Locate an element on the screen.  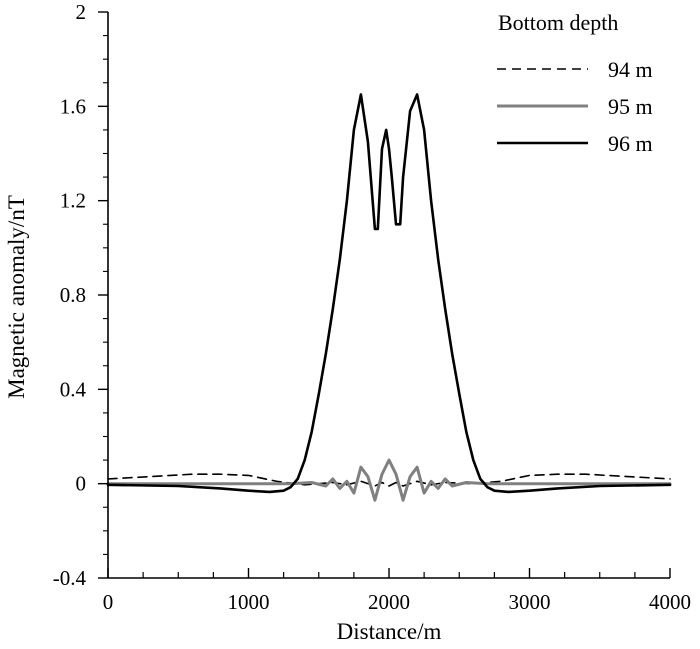
y-axis-title: Magnetic anomaly/nT is located at coordinates (16, 297).